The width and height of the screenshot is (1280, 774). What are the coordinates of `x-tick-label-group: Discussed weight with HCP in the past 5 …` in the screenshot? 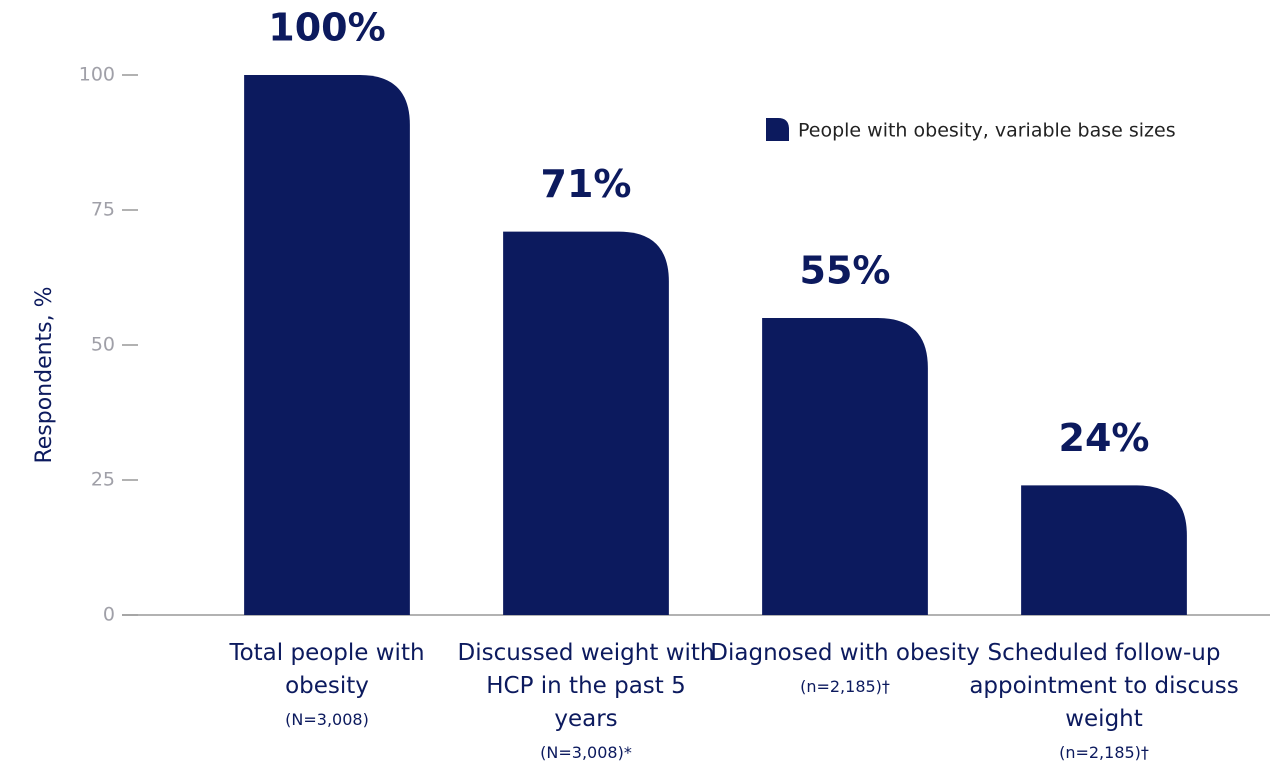 It's located at (586, 700).